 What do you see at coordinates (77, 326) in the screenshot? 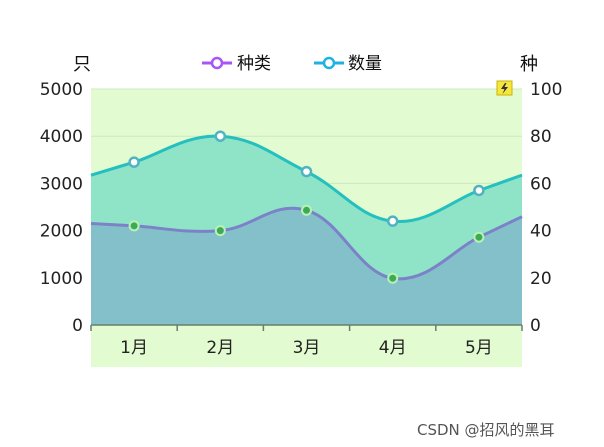
I see `left-tick-label-0: 0` at bounding box center [77, 326].